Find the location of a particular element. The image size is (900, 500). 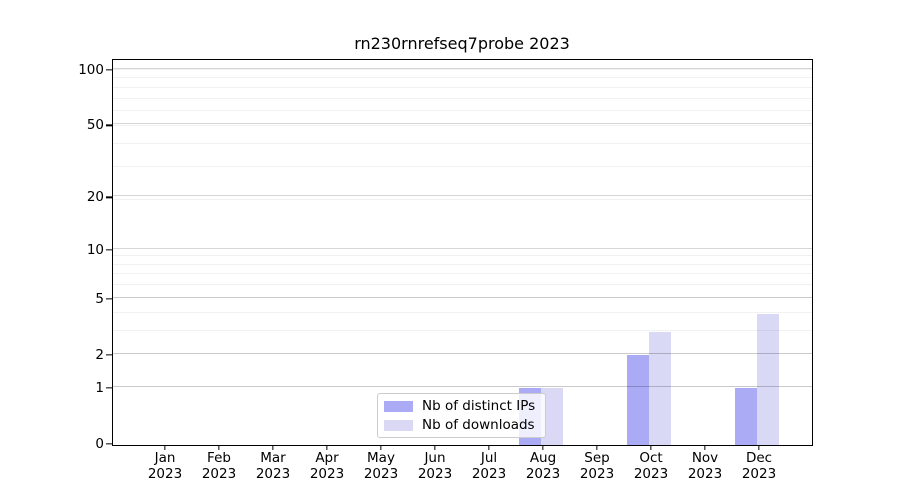

x-tick-label-line: Mar is located at coordinates (273, 458).